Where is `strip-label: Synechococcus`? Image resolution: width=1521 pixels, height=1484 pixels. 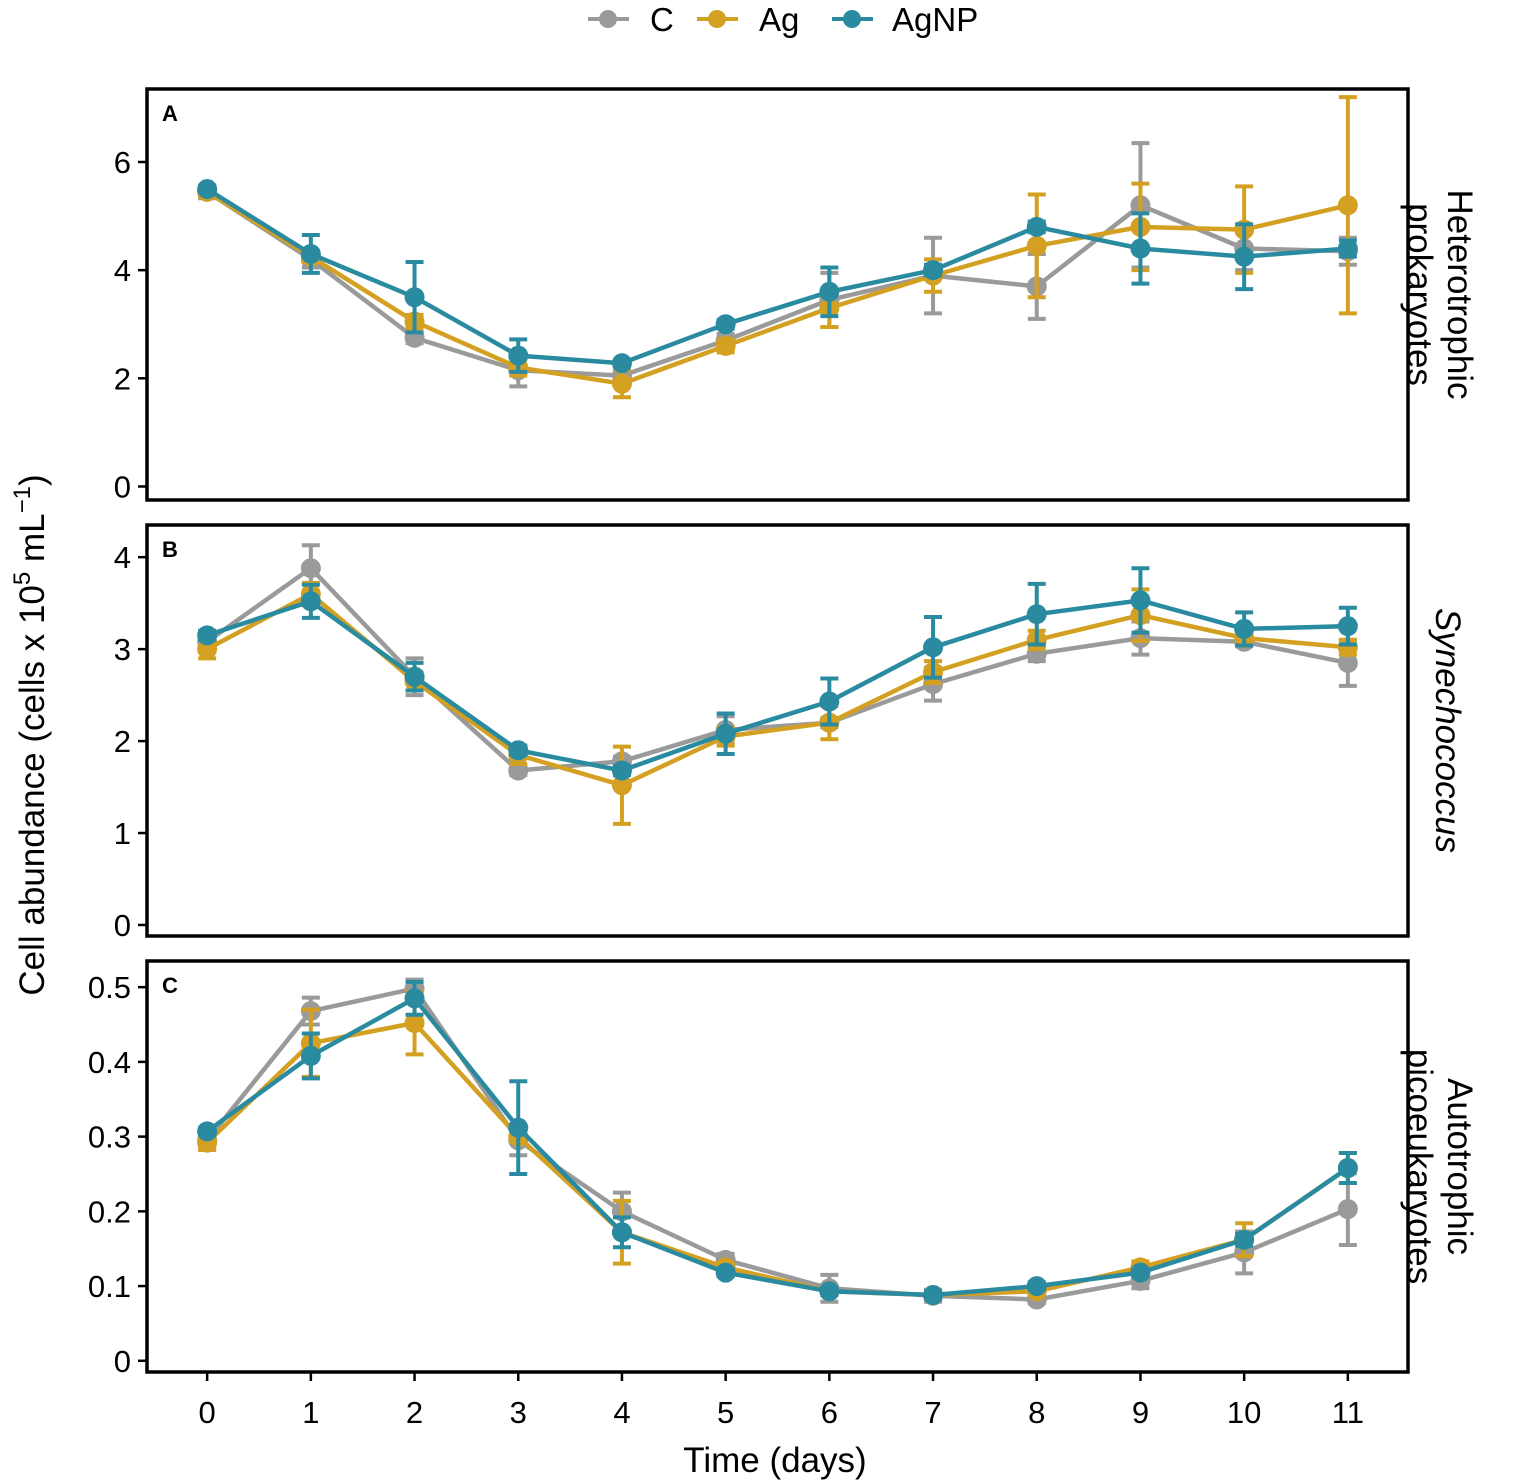
strip-label: Synechococcus is located at coordinates (1447, 730).